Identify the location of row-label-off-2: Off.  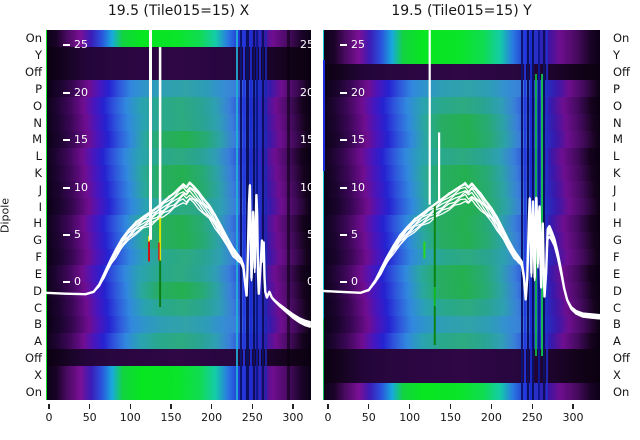
(621, 72).